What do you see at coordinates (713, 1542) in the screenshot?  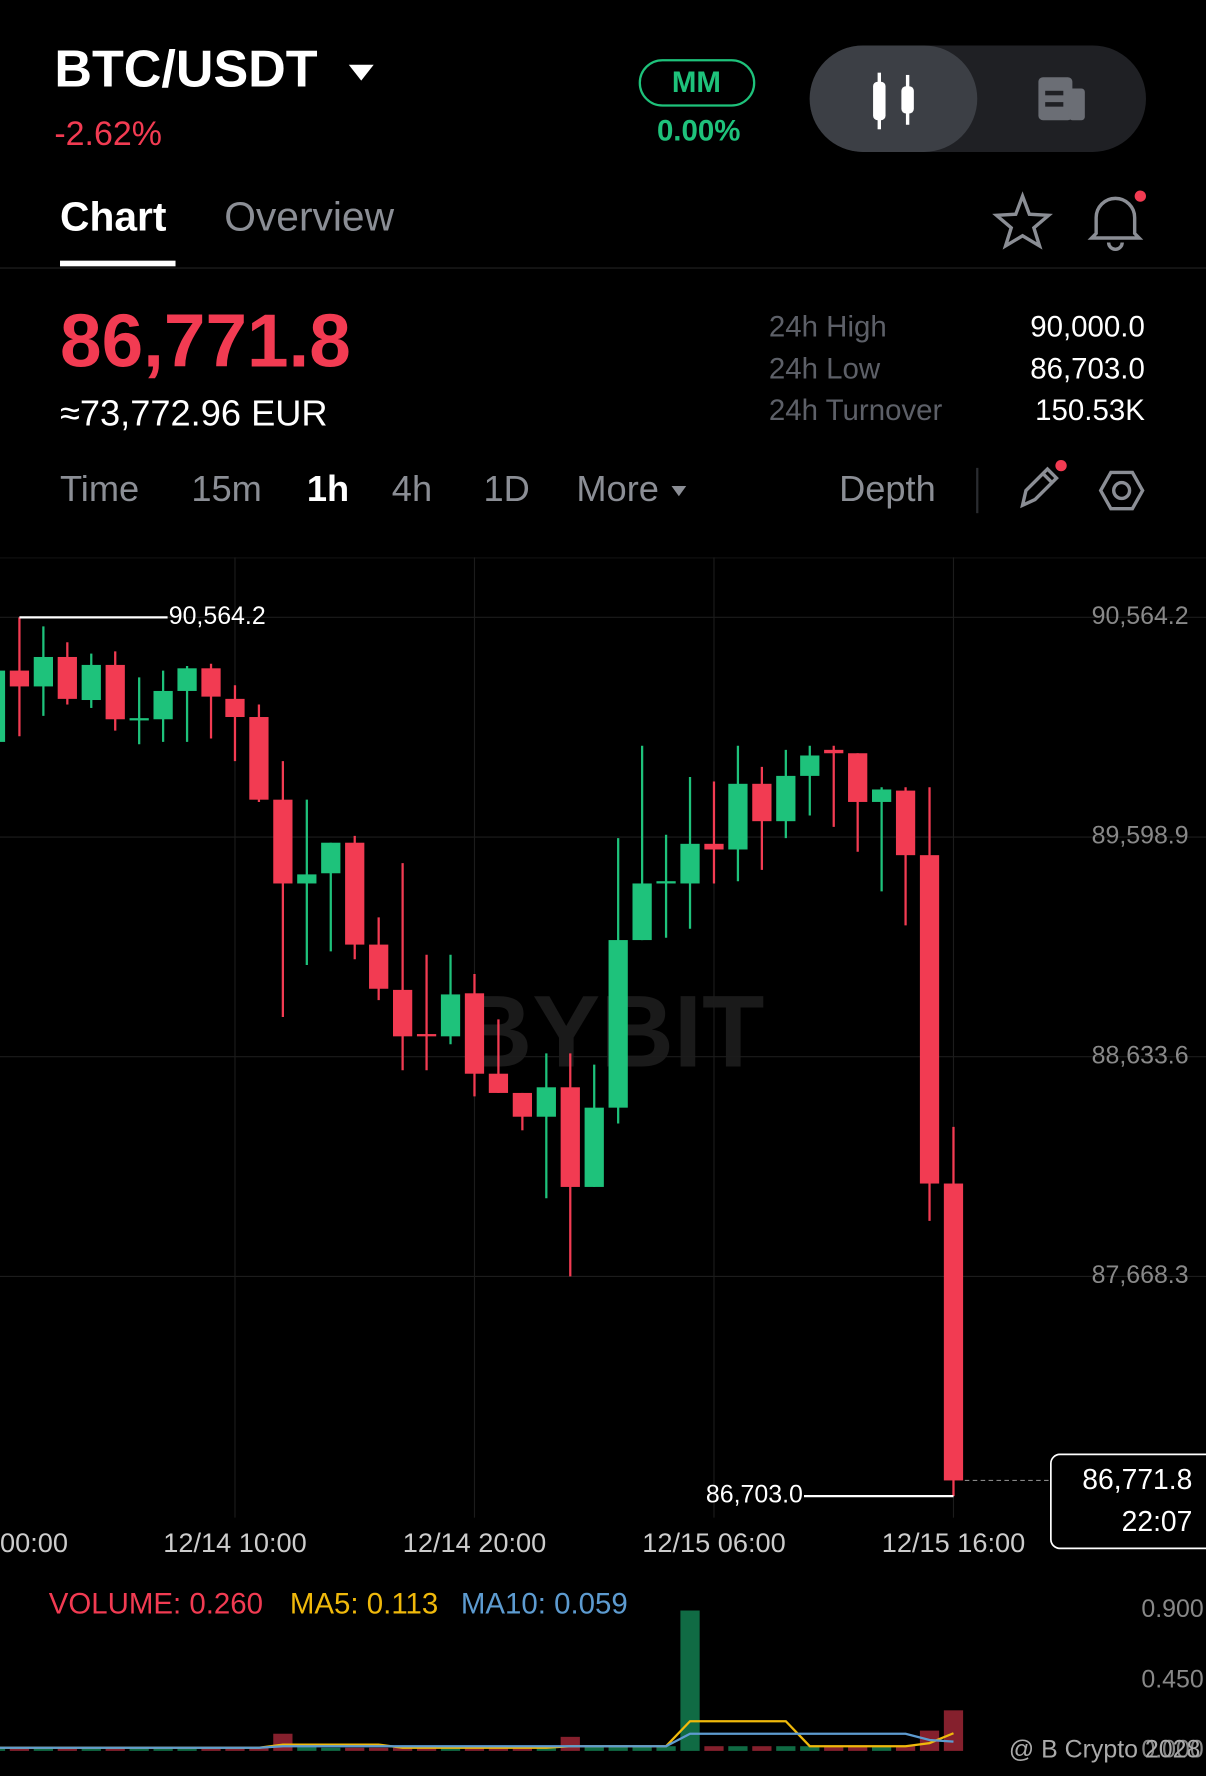 I see `x-tick-label: 12/15 06:00` at bounding box center [713, 1542].